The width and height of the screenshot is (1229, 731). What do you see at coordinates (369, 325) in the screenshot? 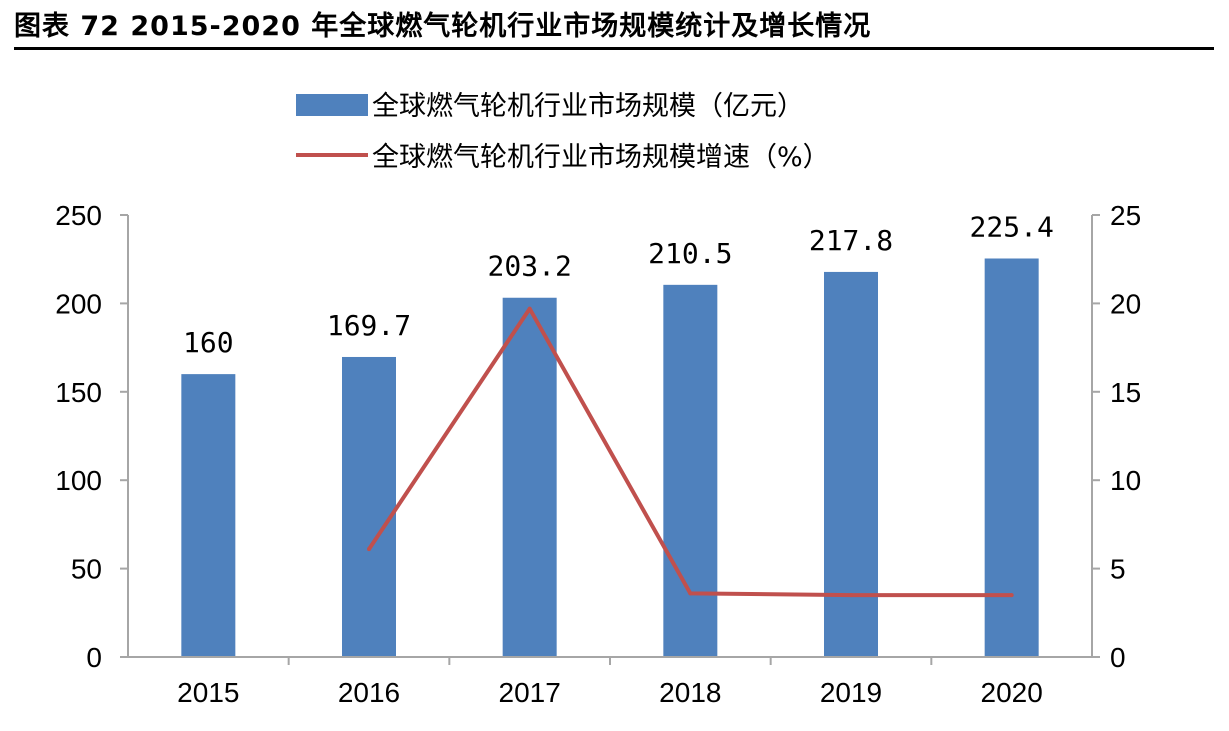
I see `bar-value-label-2016: 169.7` at bounding box center [369, 325].